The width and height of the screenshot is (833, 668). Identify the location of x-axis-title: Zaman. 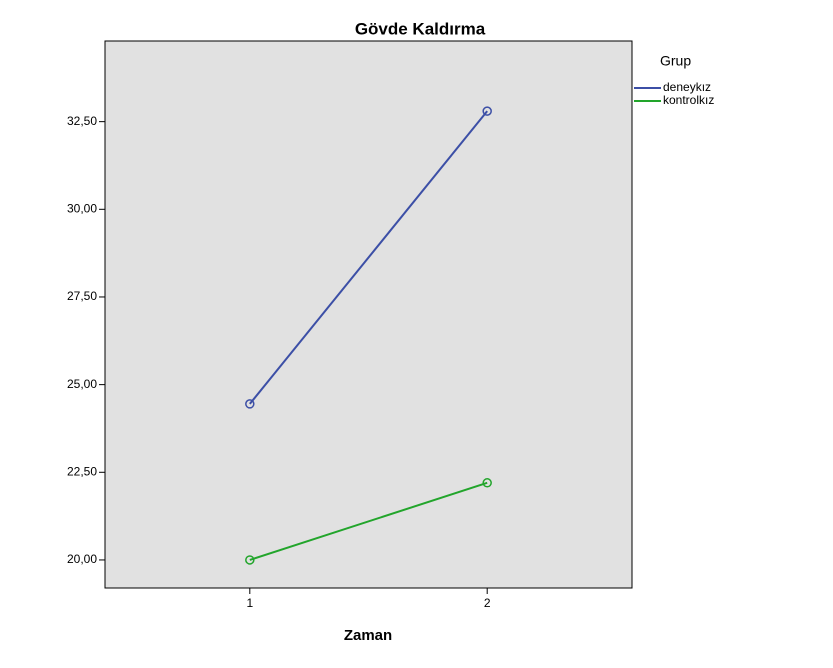
(368, 635).